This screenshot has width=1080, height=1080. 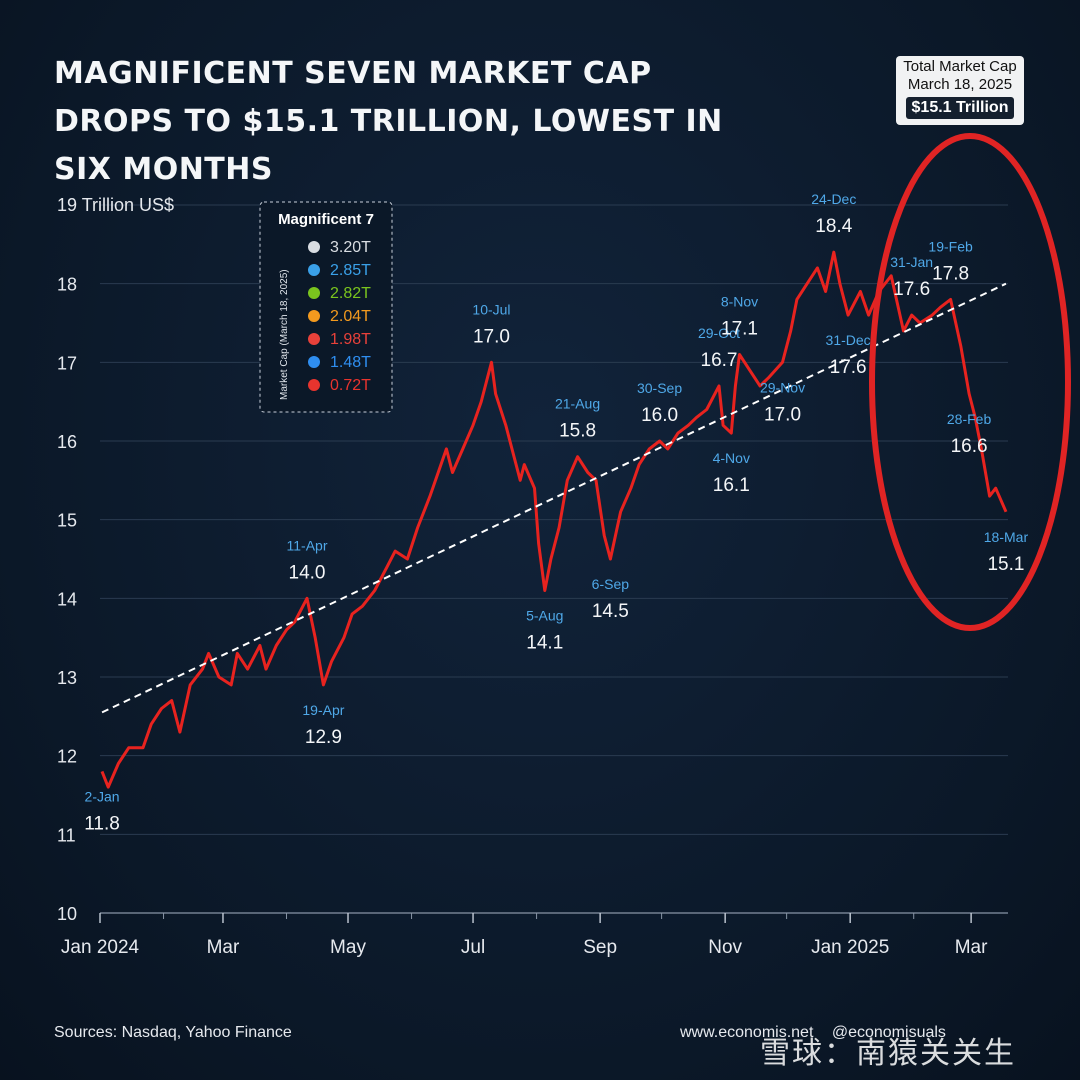 I want to click on annotation-date-label: 11-Apr, so click(x=307, y=545).